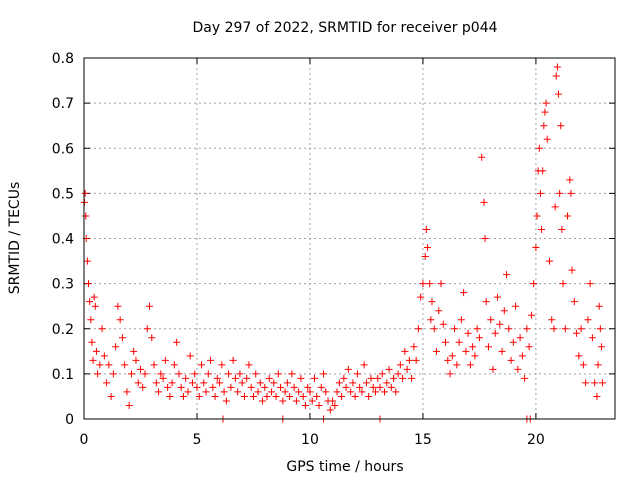 The image size is (640, 480). I want to click on x-tick-label: 15, so click(423, 440).